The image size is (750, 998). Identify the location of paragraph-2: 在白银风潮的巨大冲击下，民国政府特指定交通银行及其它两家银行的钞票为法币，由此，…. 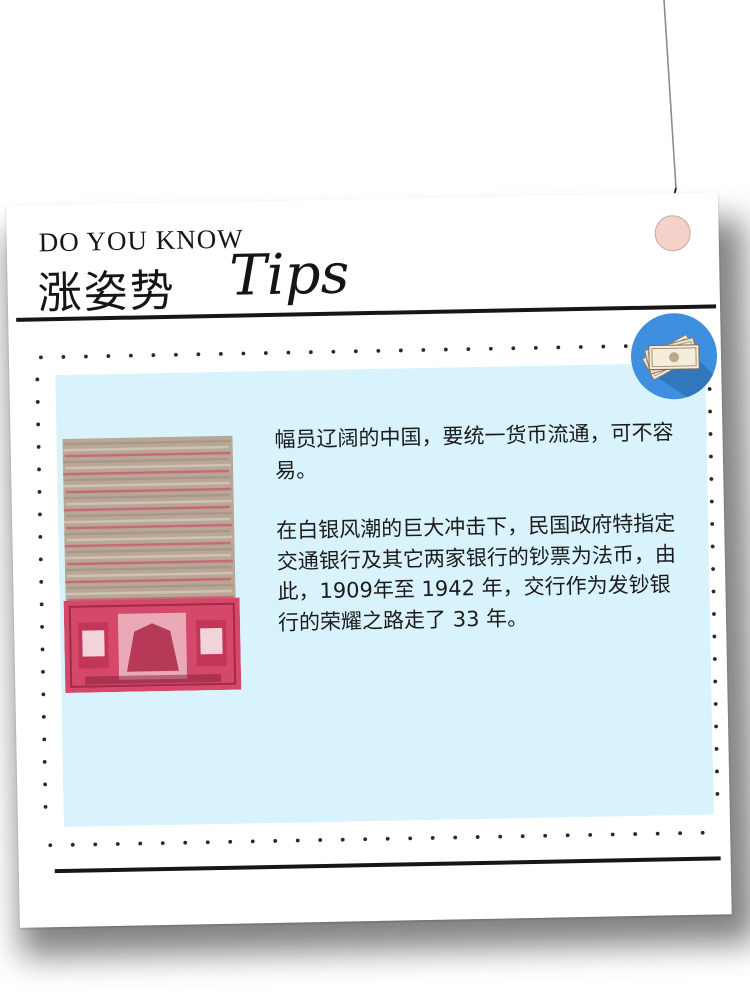
(476, 573).